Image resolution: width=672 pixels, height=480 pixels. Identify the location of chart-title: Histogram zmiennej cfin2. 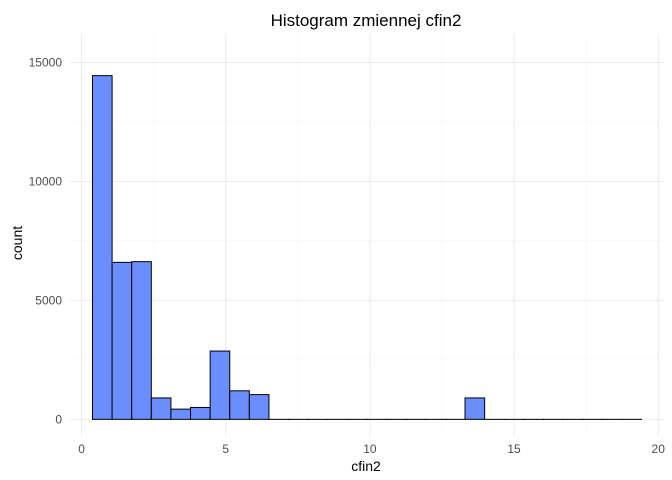
(366, 20).